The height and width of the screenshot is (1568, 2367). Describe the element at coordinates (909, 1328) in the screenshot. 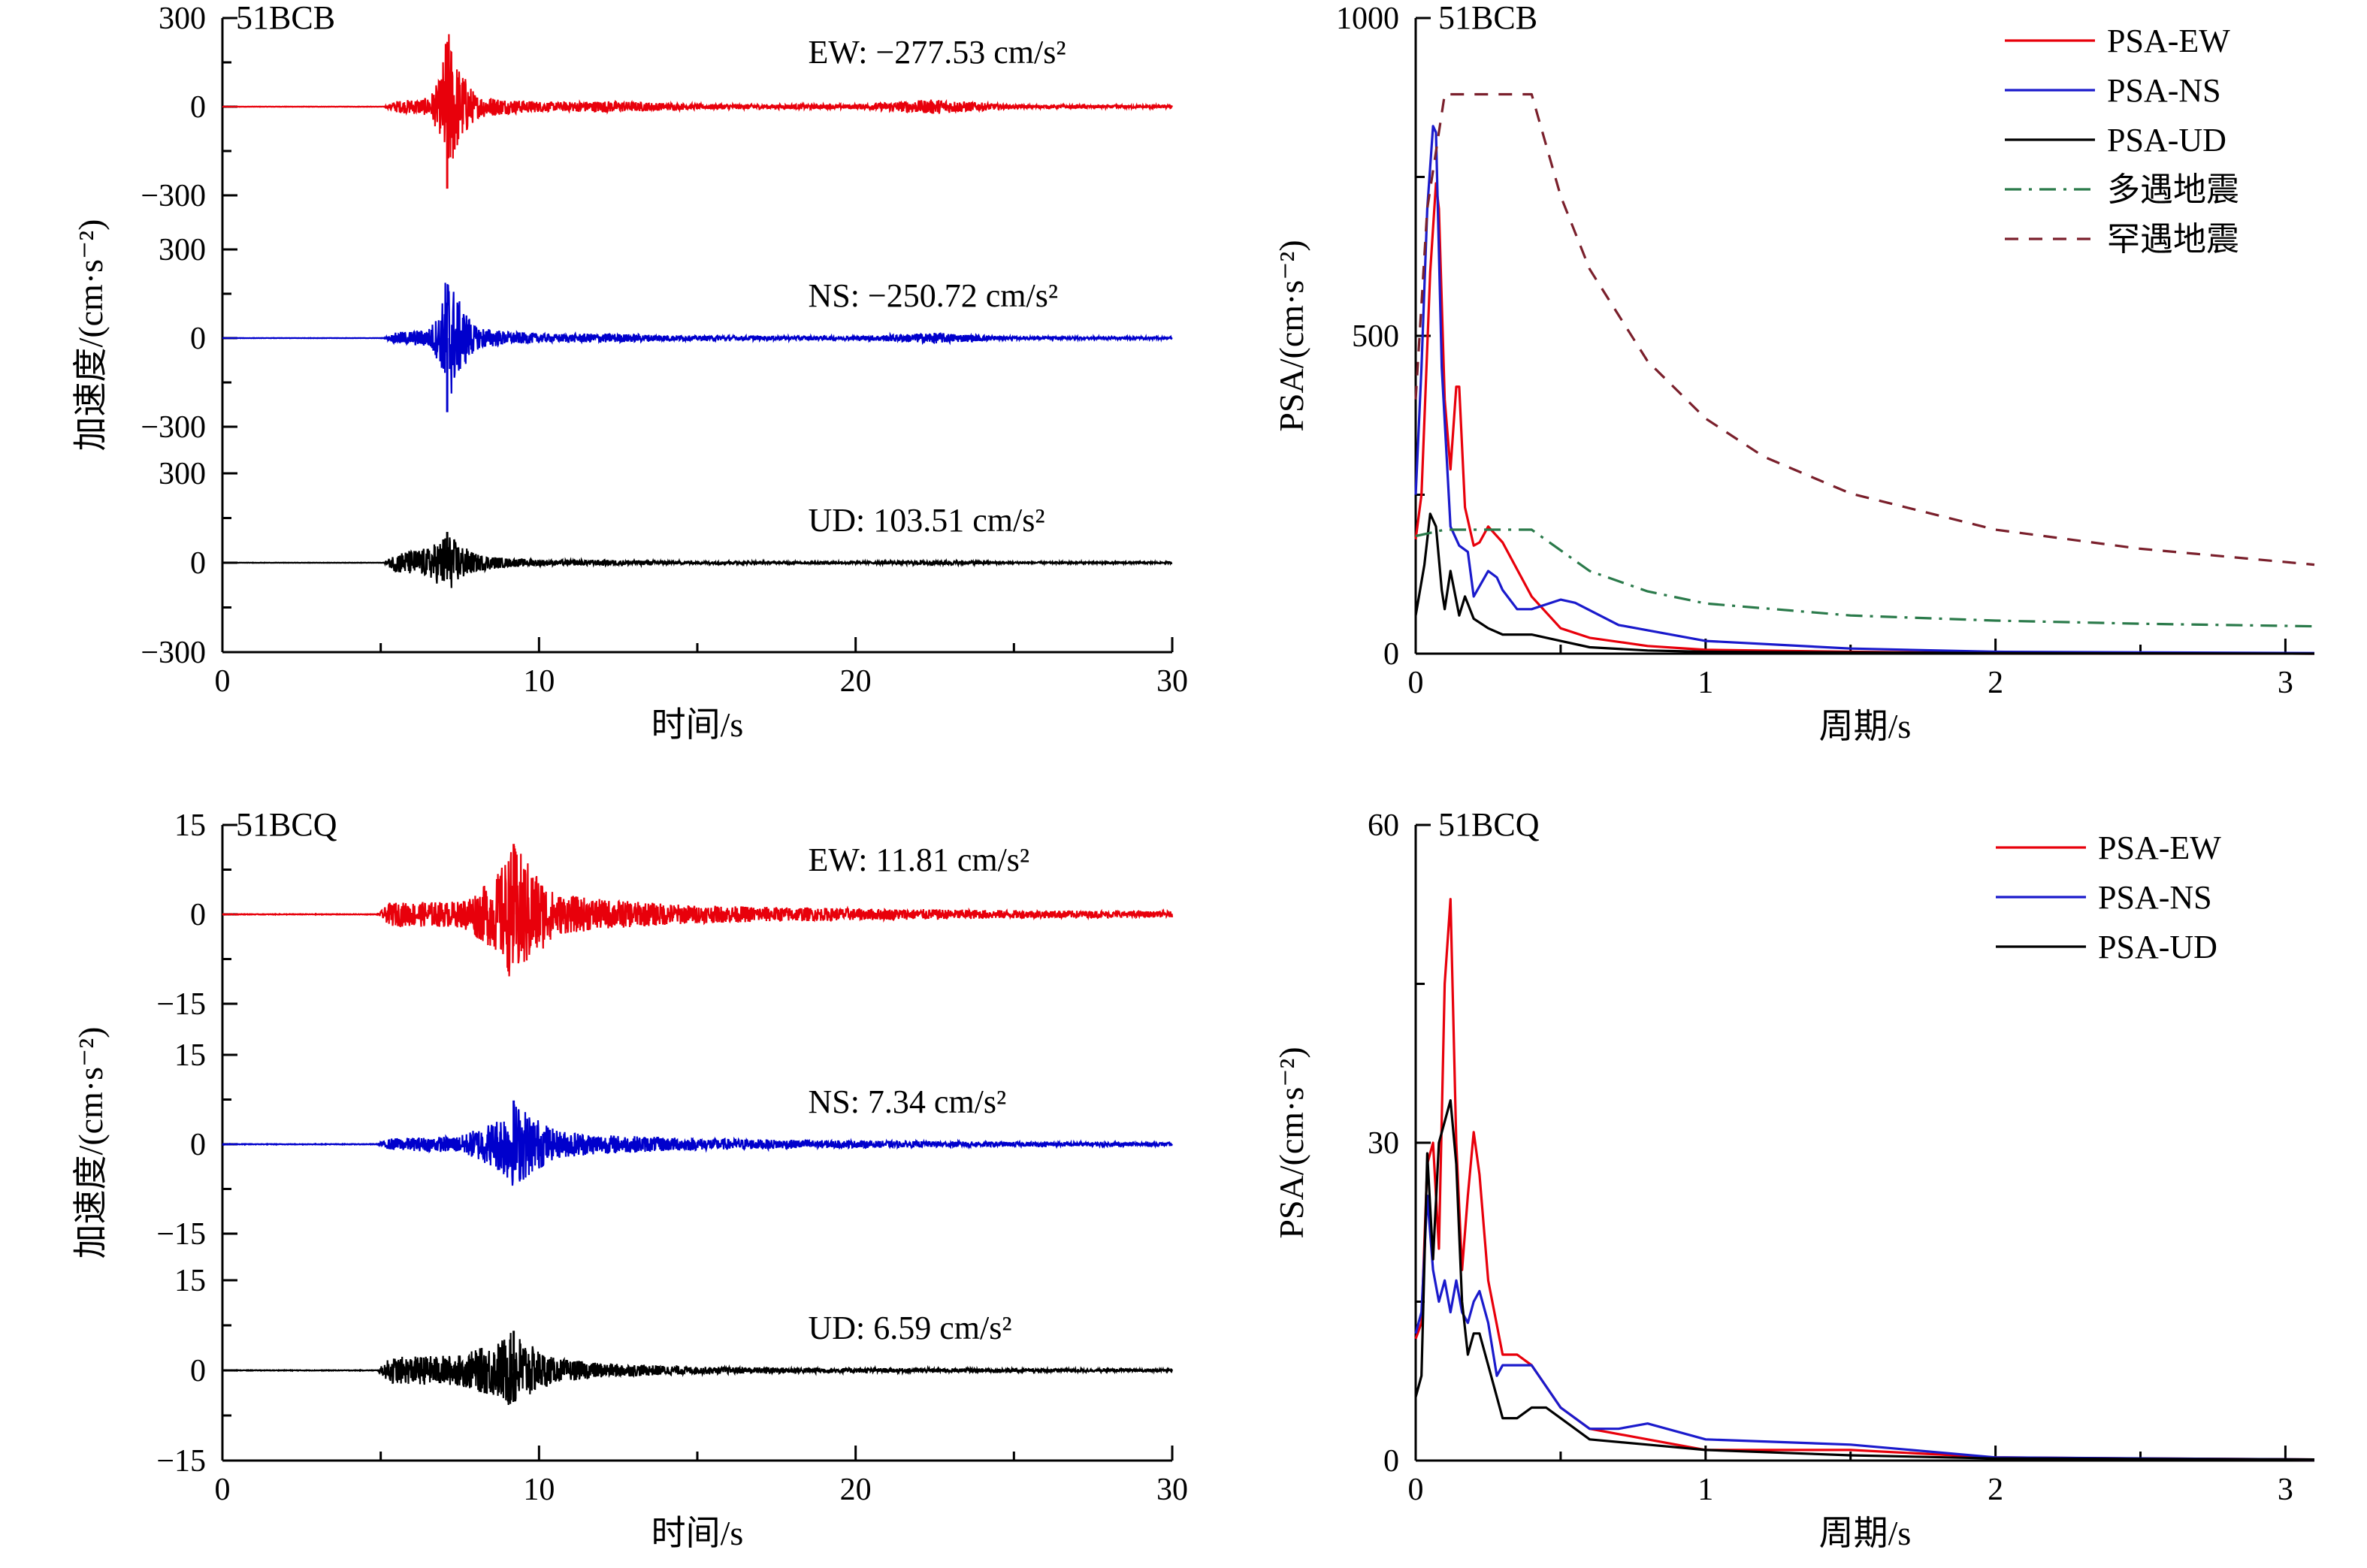

I see `peak-label-UD: UD: 6.59 cm/s²` at that location.